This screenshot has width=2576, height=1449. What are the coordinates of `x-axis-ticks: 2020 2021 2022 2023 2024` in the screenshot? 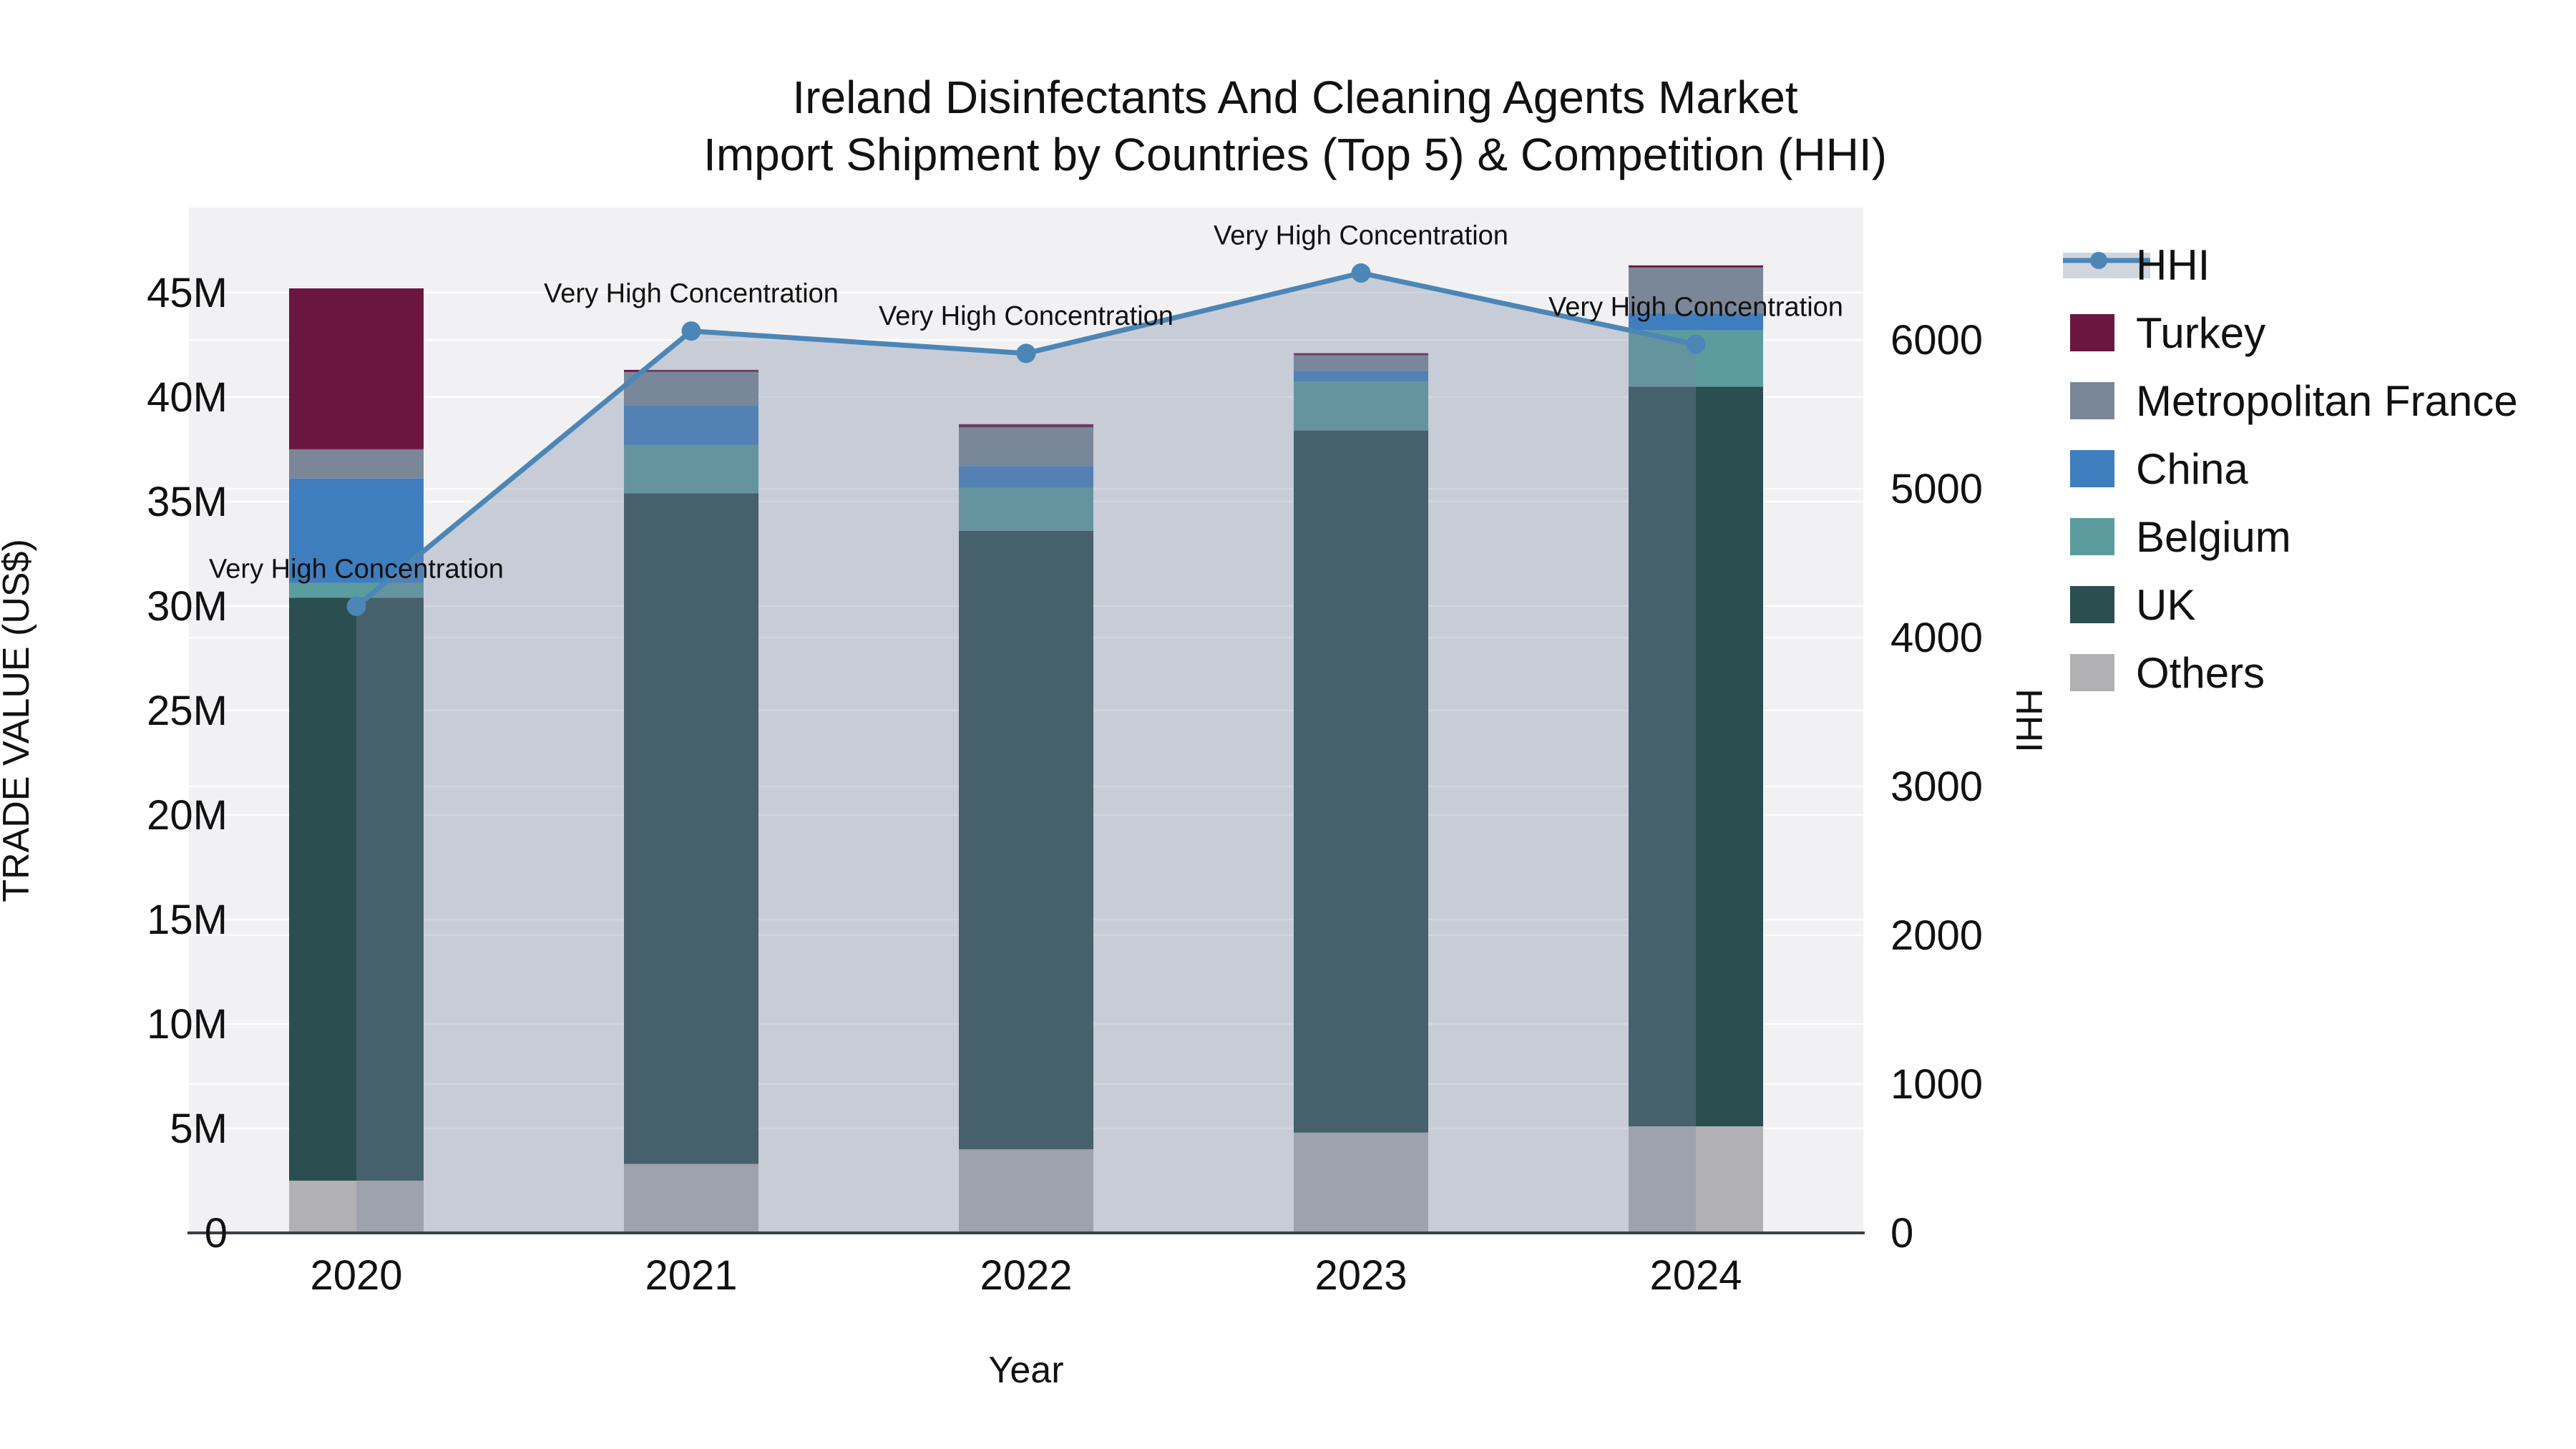 It's located at (1026, 1275).